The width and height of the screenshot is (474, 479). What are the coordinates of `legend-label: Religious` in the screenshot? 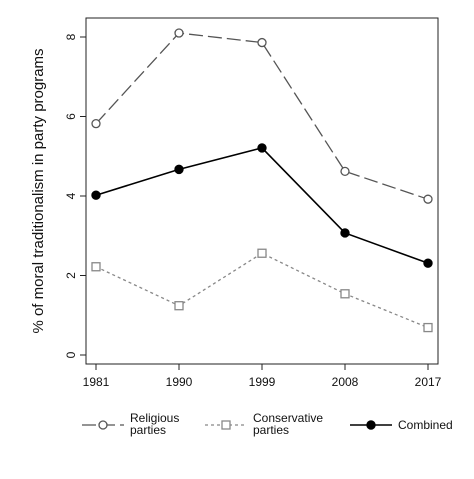 It's located at (154, 418).